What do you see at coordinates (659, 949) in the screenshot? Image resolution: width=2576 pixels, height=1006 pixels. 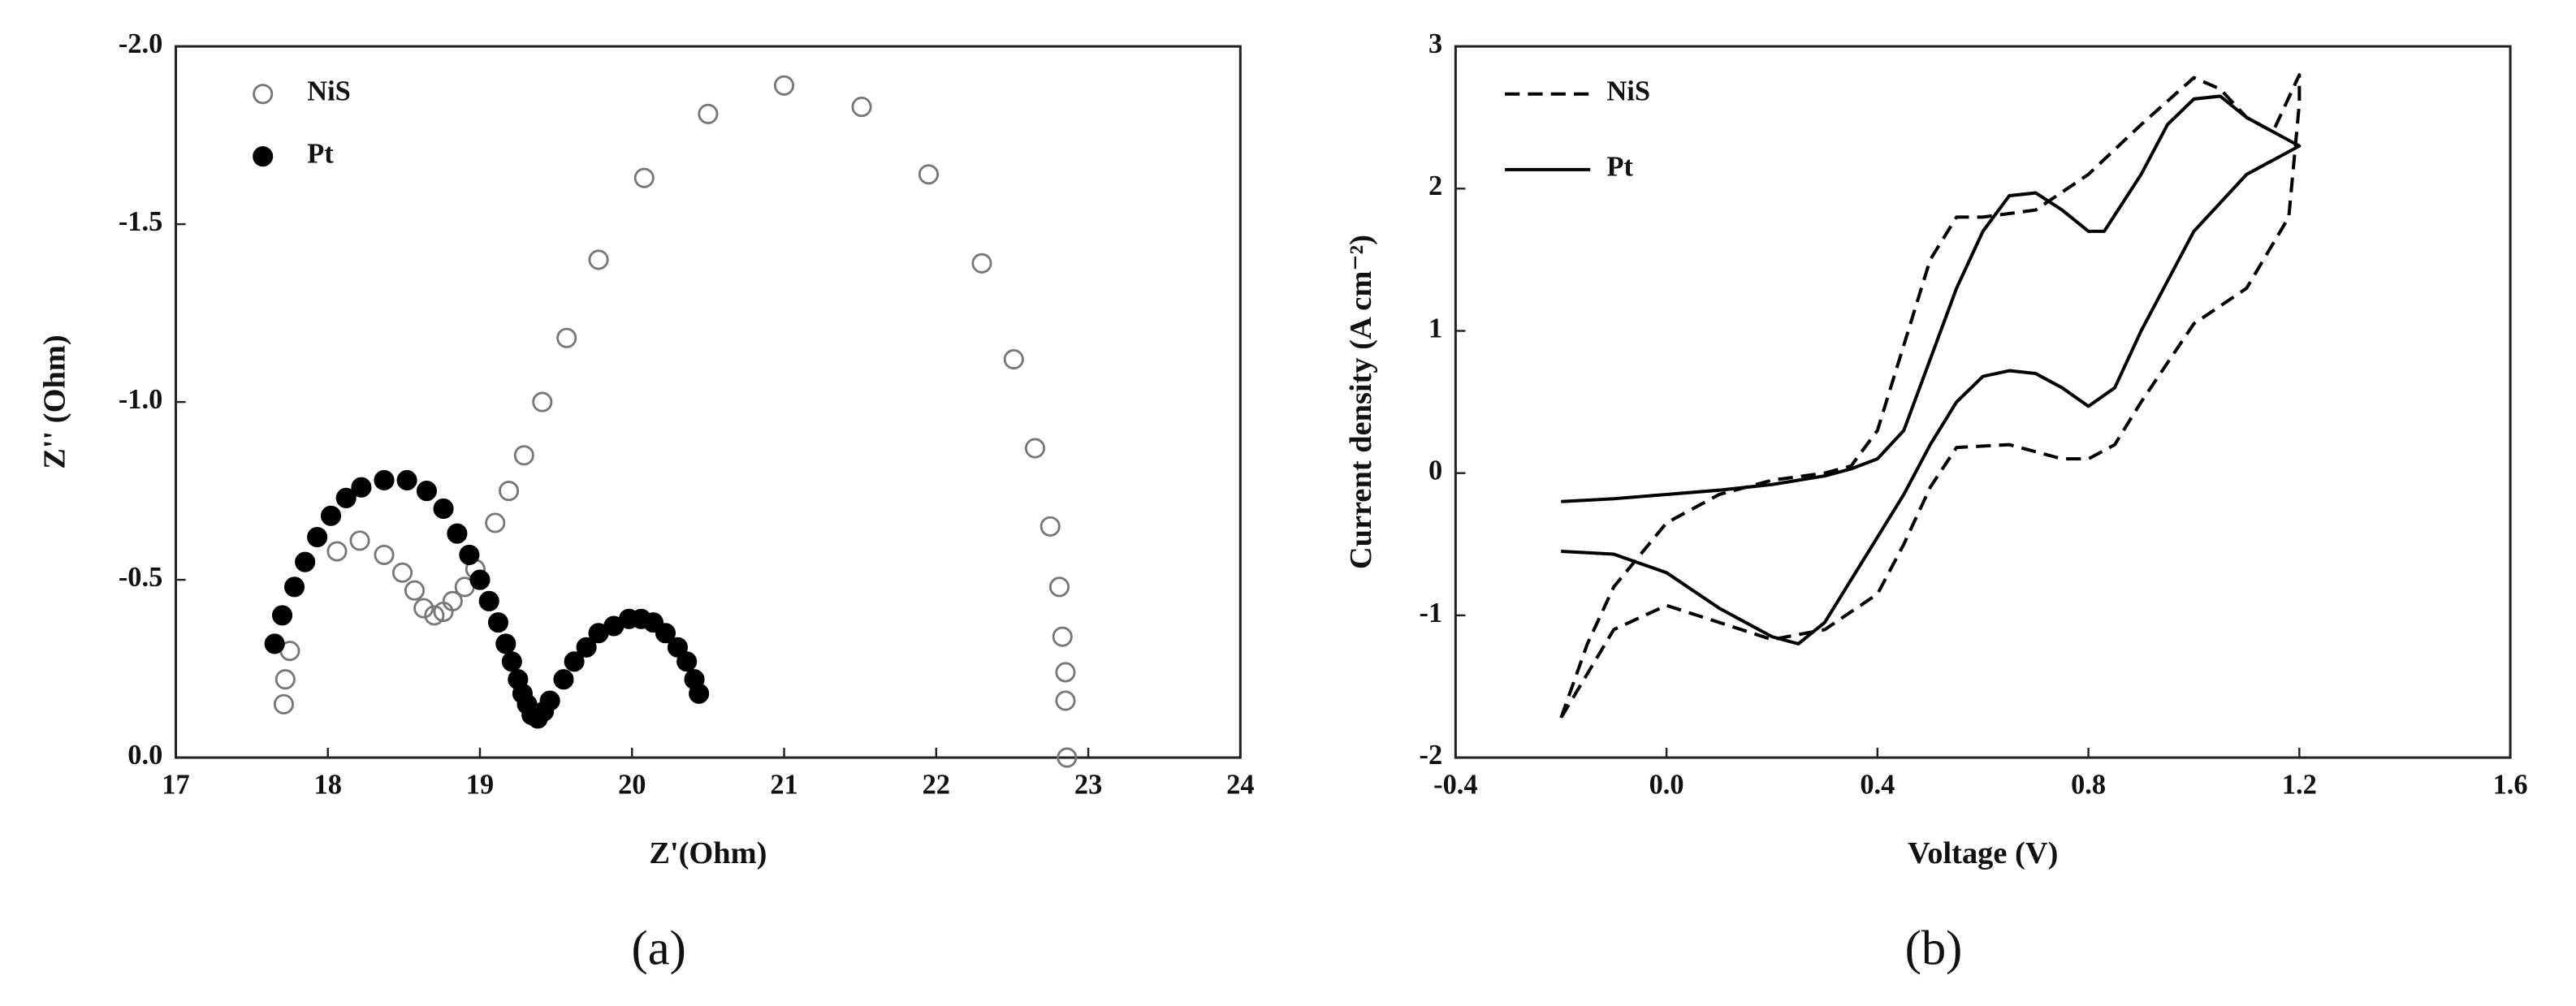 I see `caption: (a)` at bounding box center [659, 949].